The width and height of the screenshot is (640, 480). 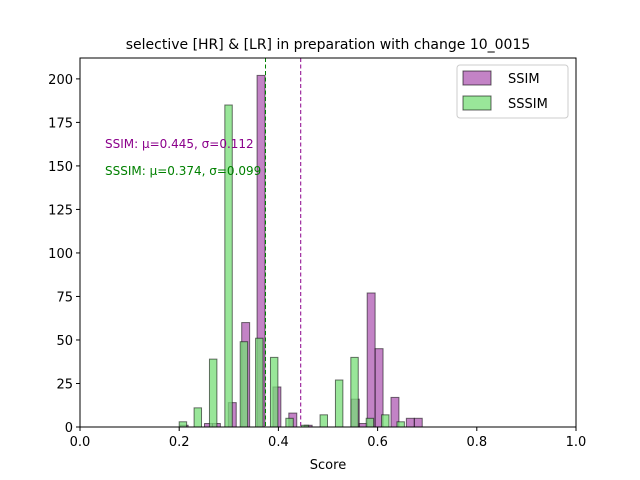 I want to click on y-tick-label: 200, so click(x=60, y=80).